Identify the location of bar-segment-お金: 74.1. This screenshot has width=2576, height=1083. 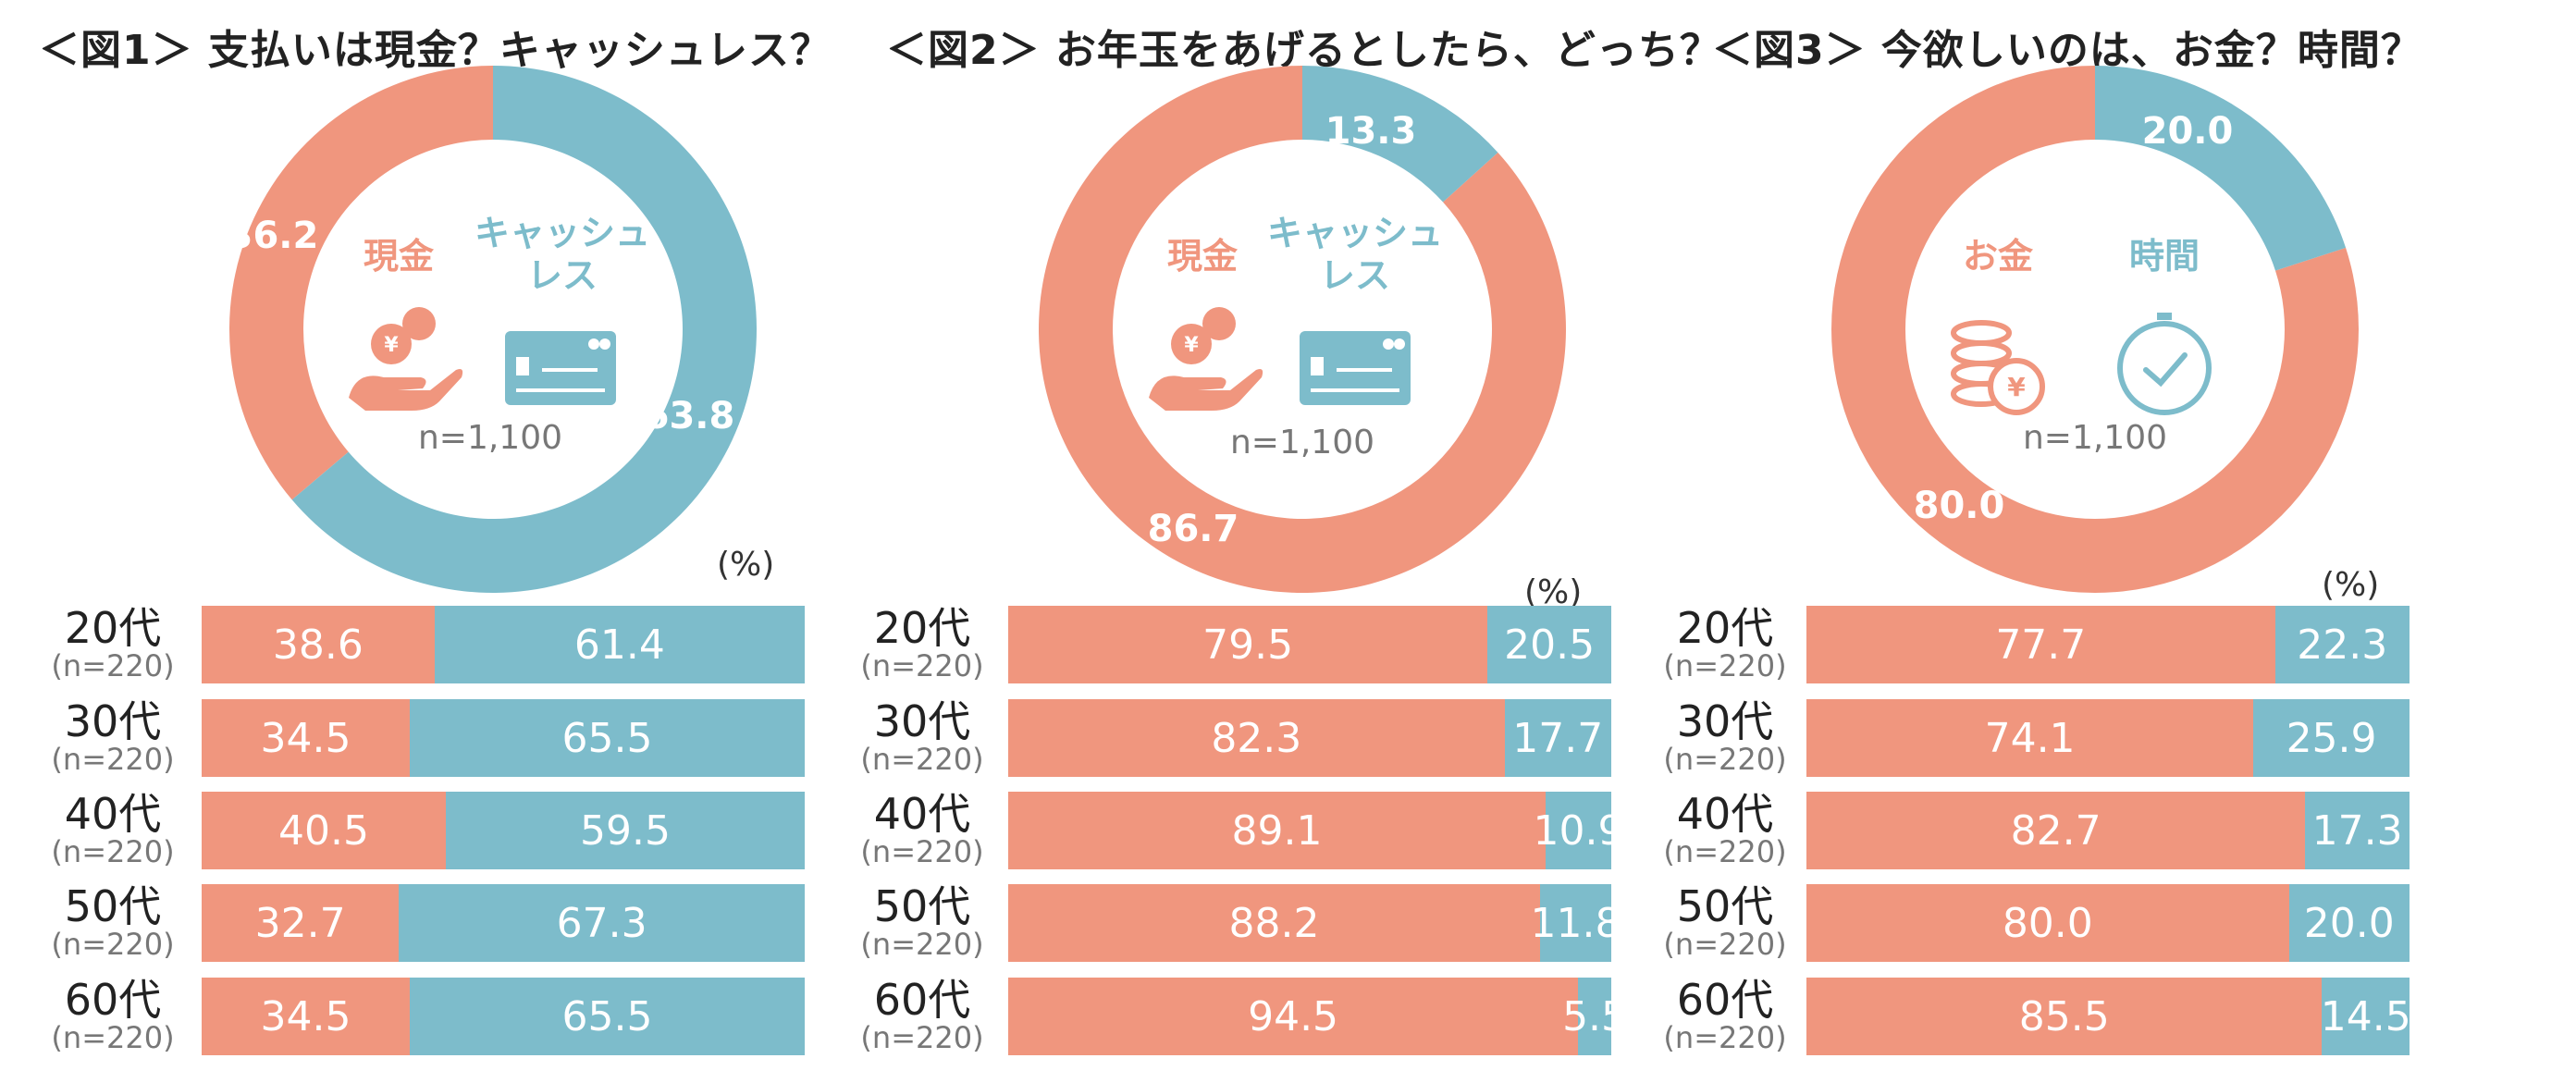
(2030, 738).